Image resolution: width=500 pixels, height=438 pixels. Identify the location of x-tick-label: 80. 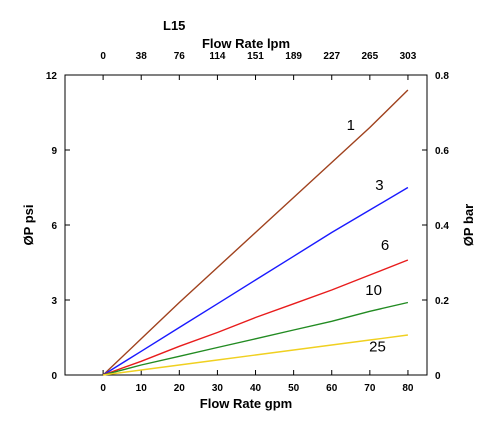
(408, 388).